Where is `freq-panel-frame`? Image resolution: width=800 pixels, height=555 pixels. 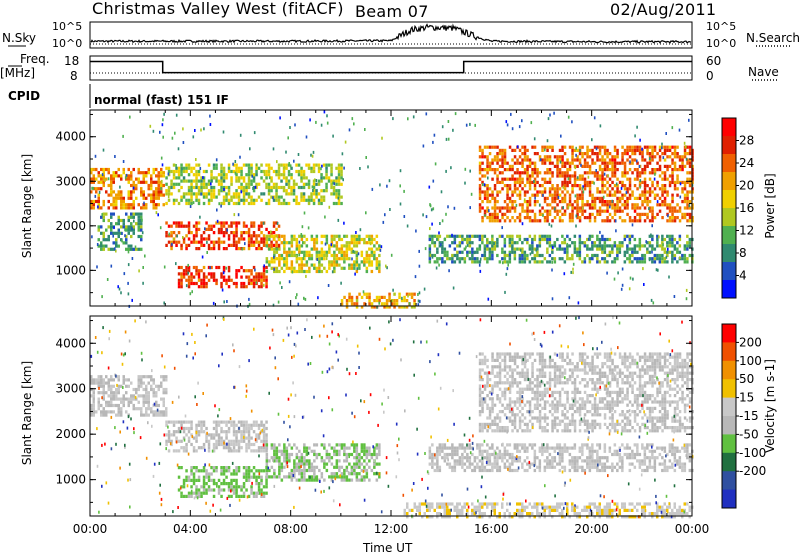 freq-panel-frame is located at coordinates (391, 68).